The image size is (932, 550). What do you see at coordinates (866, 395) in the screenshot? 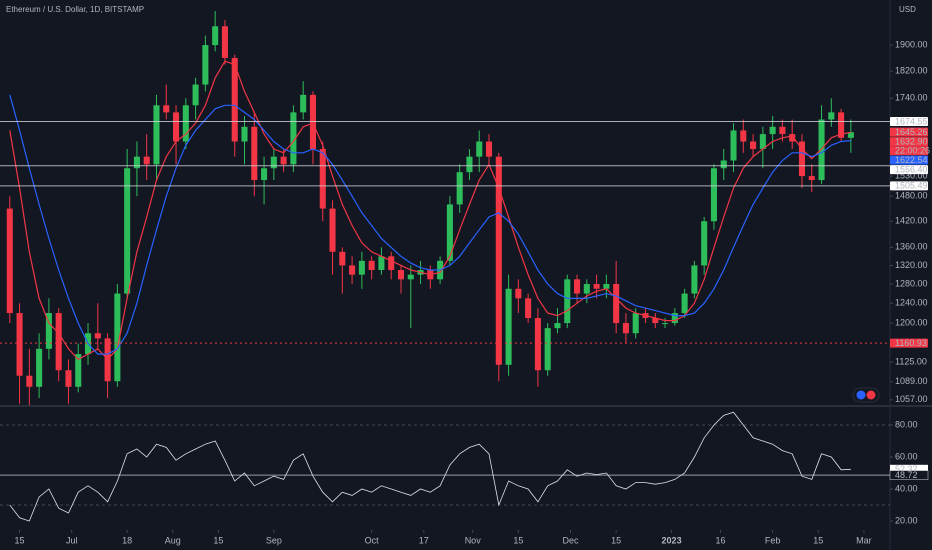
I see `indicator-icon` at bounding box center [866, 395].